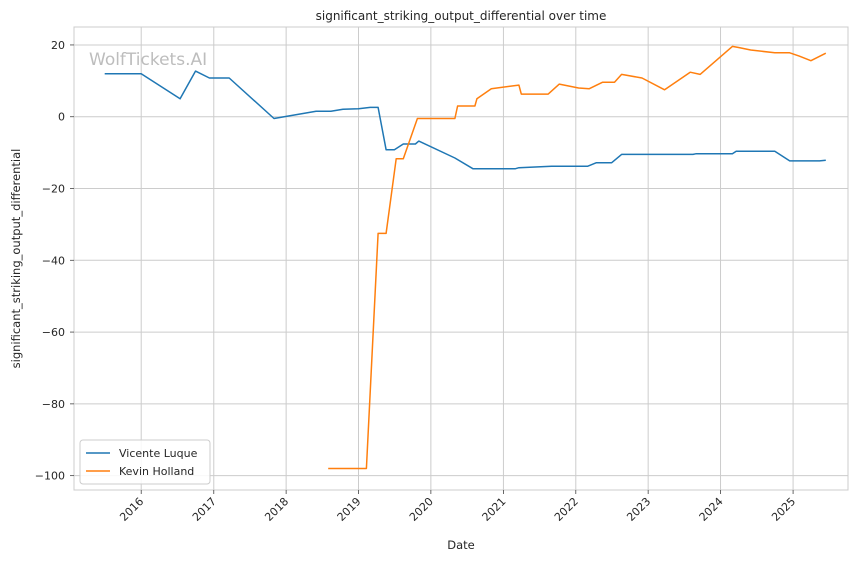  Describe the element at coordinates (276, 509) in the screenshot. I see `x-tick-label: 2018` at that location.